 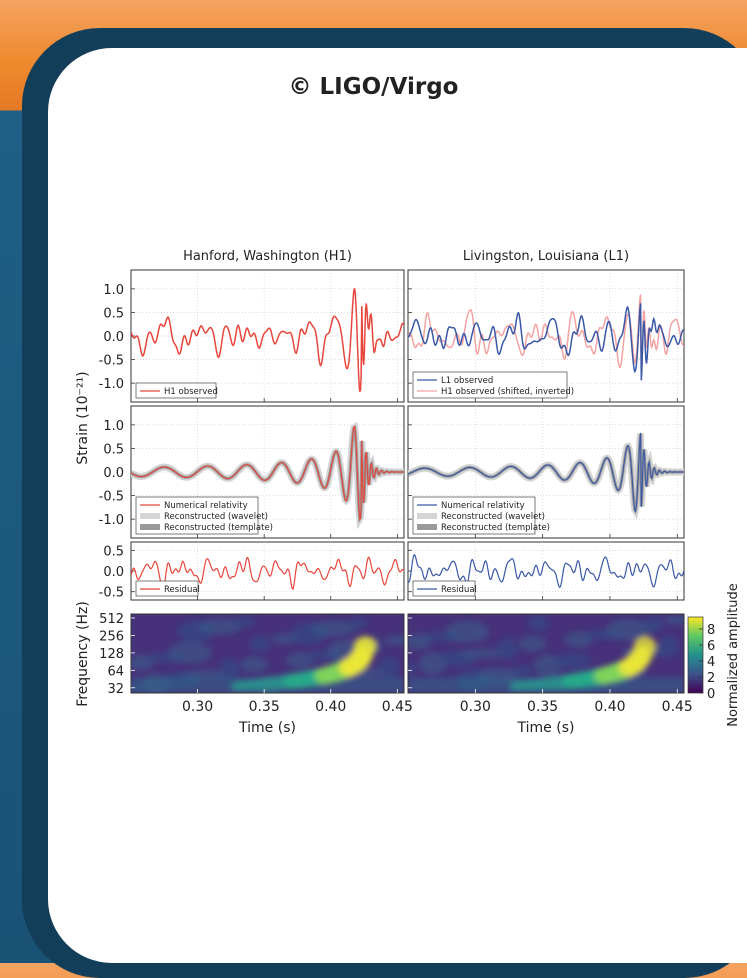 What do you see at coordinates (115, 671) in the screenshot?
I see `y-tick-label: 64` at bounding box center [115, 671].